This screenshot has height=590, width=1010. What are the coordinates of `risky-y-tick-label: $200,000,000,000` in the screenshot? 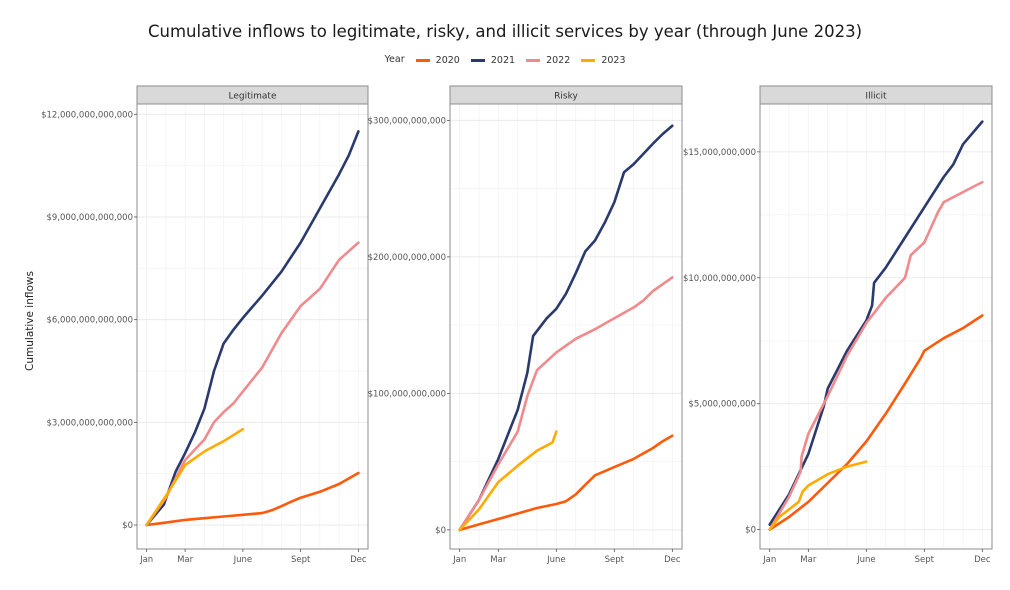 It's located at (407, 258).